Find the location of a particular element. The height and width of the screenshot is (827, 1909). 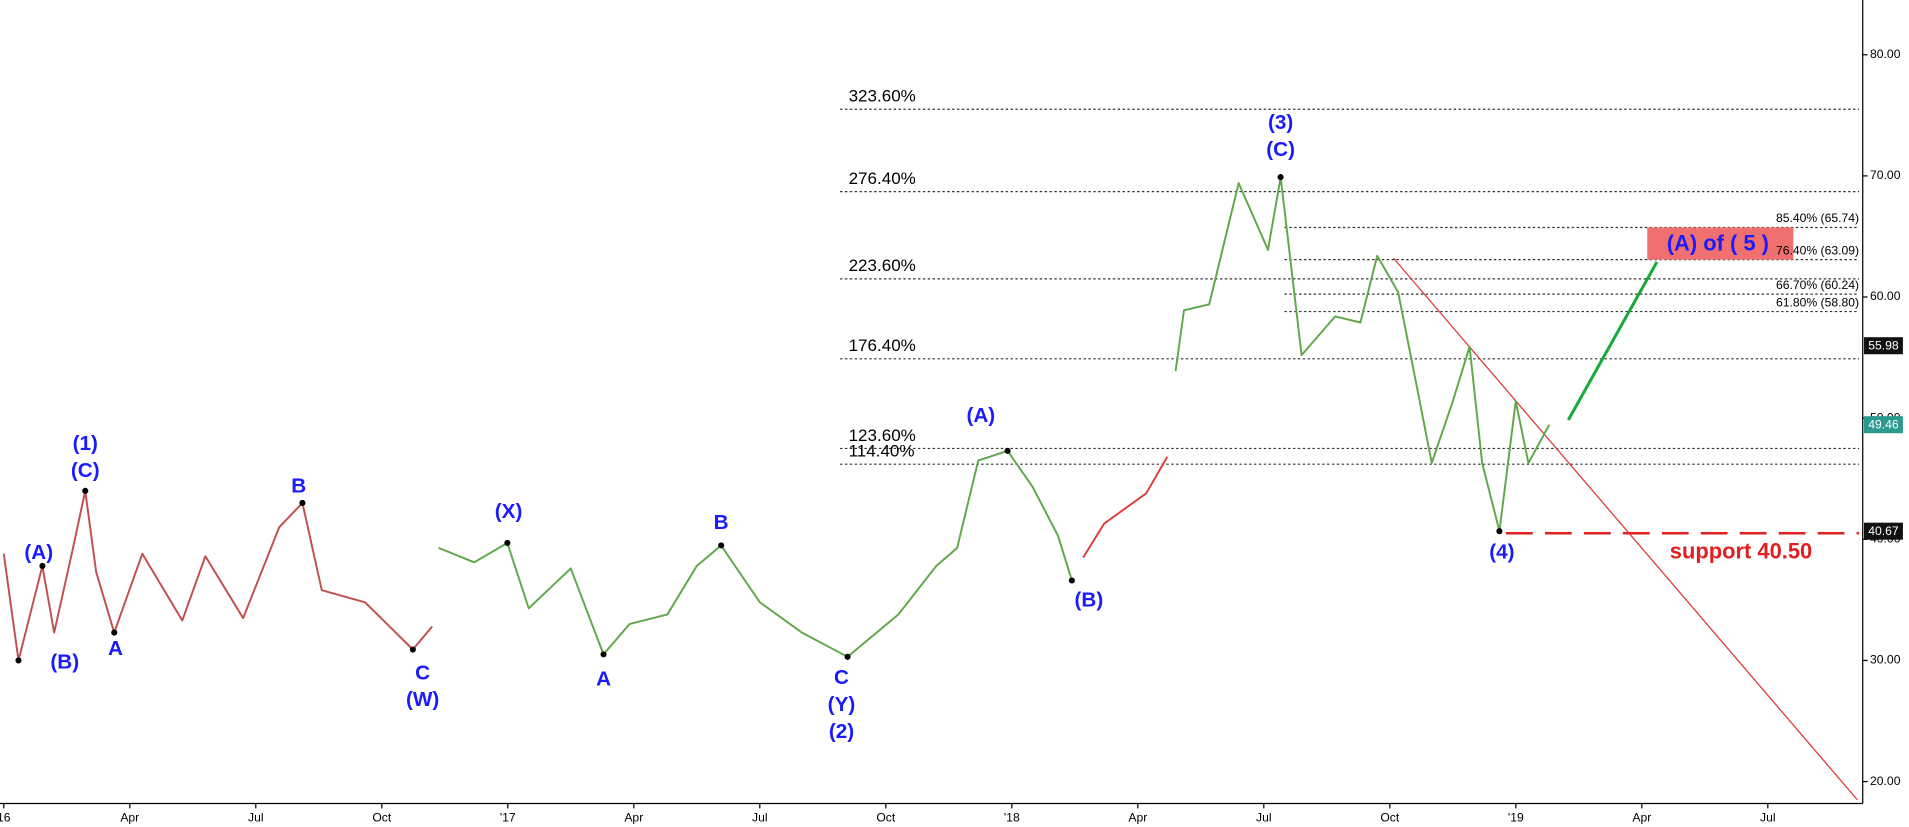

y-tick-label: 20.00 is located at coordinates (1885, 781).